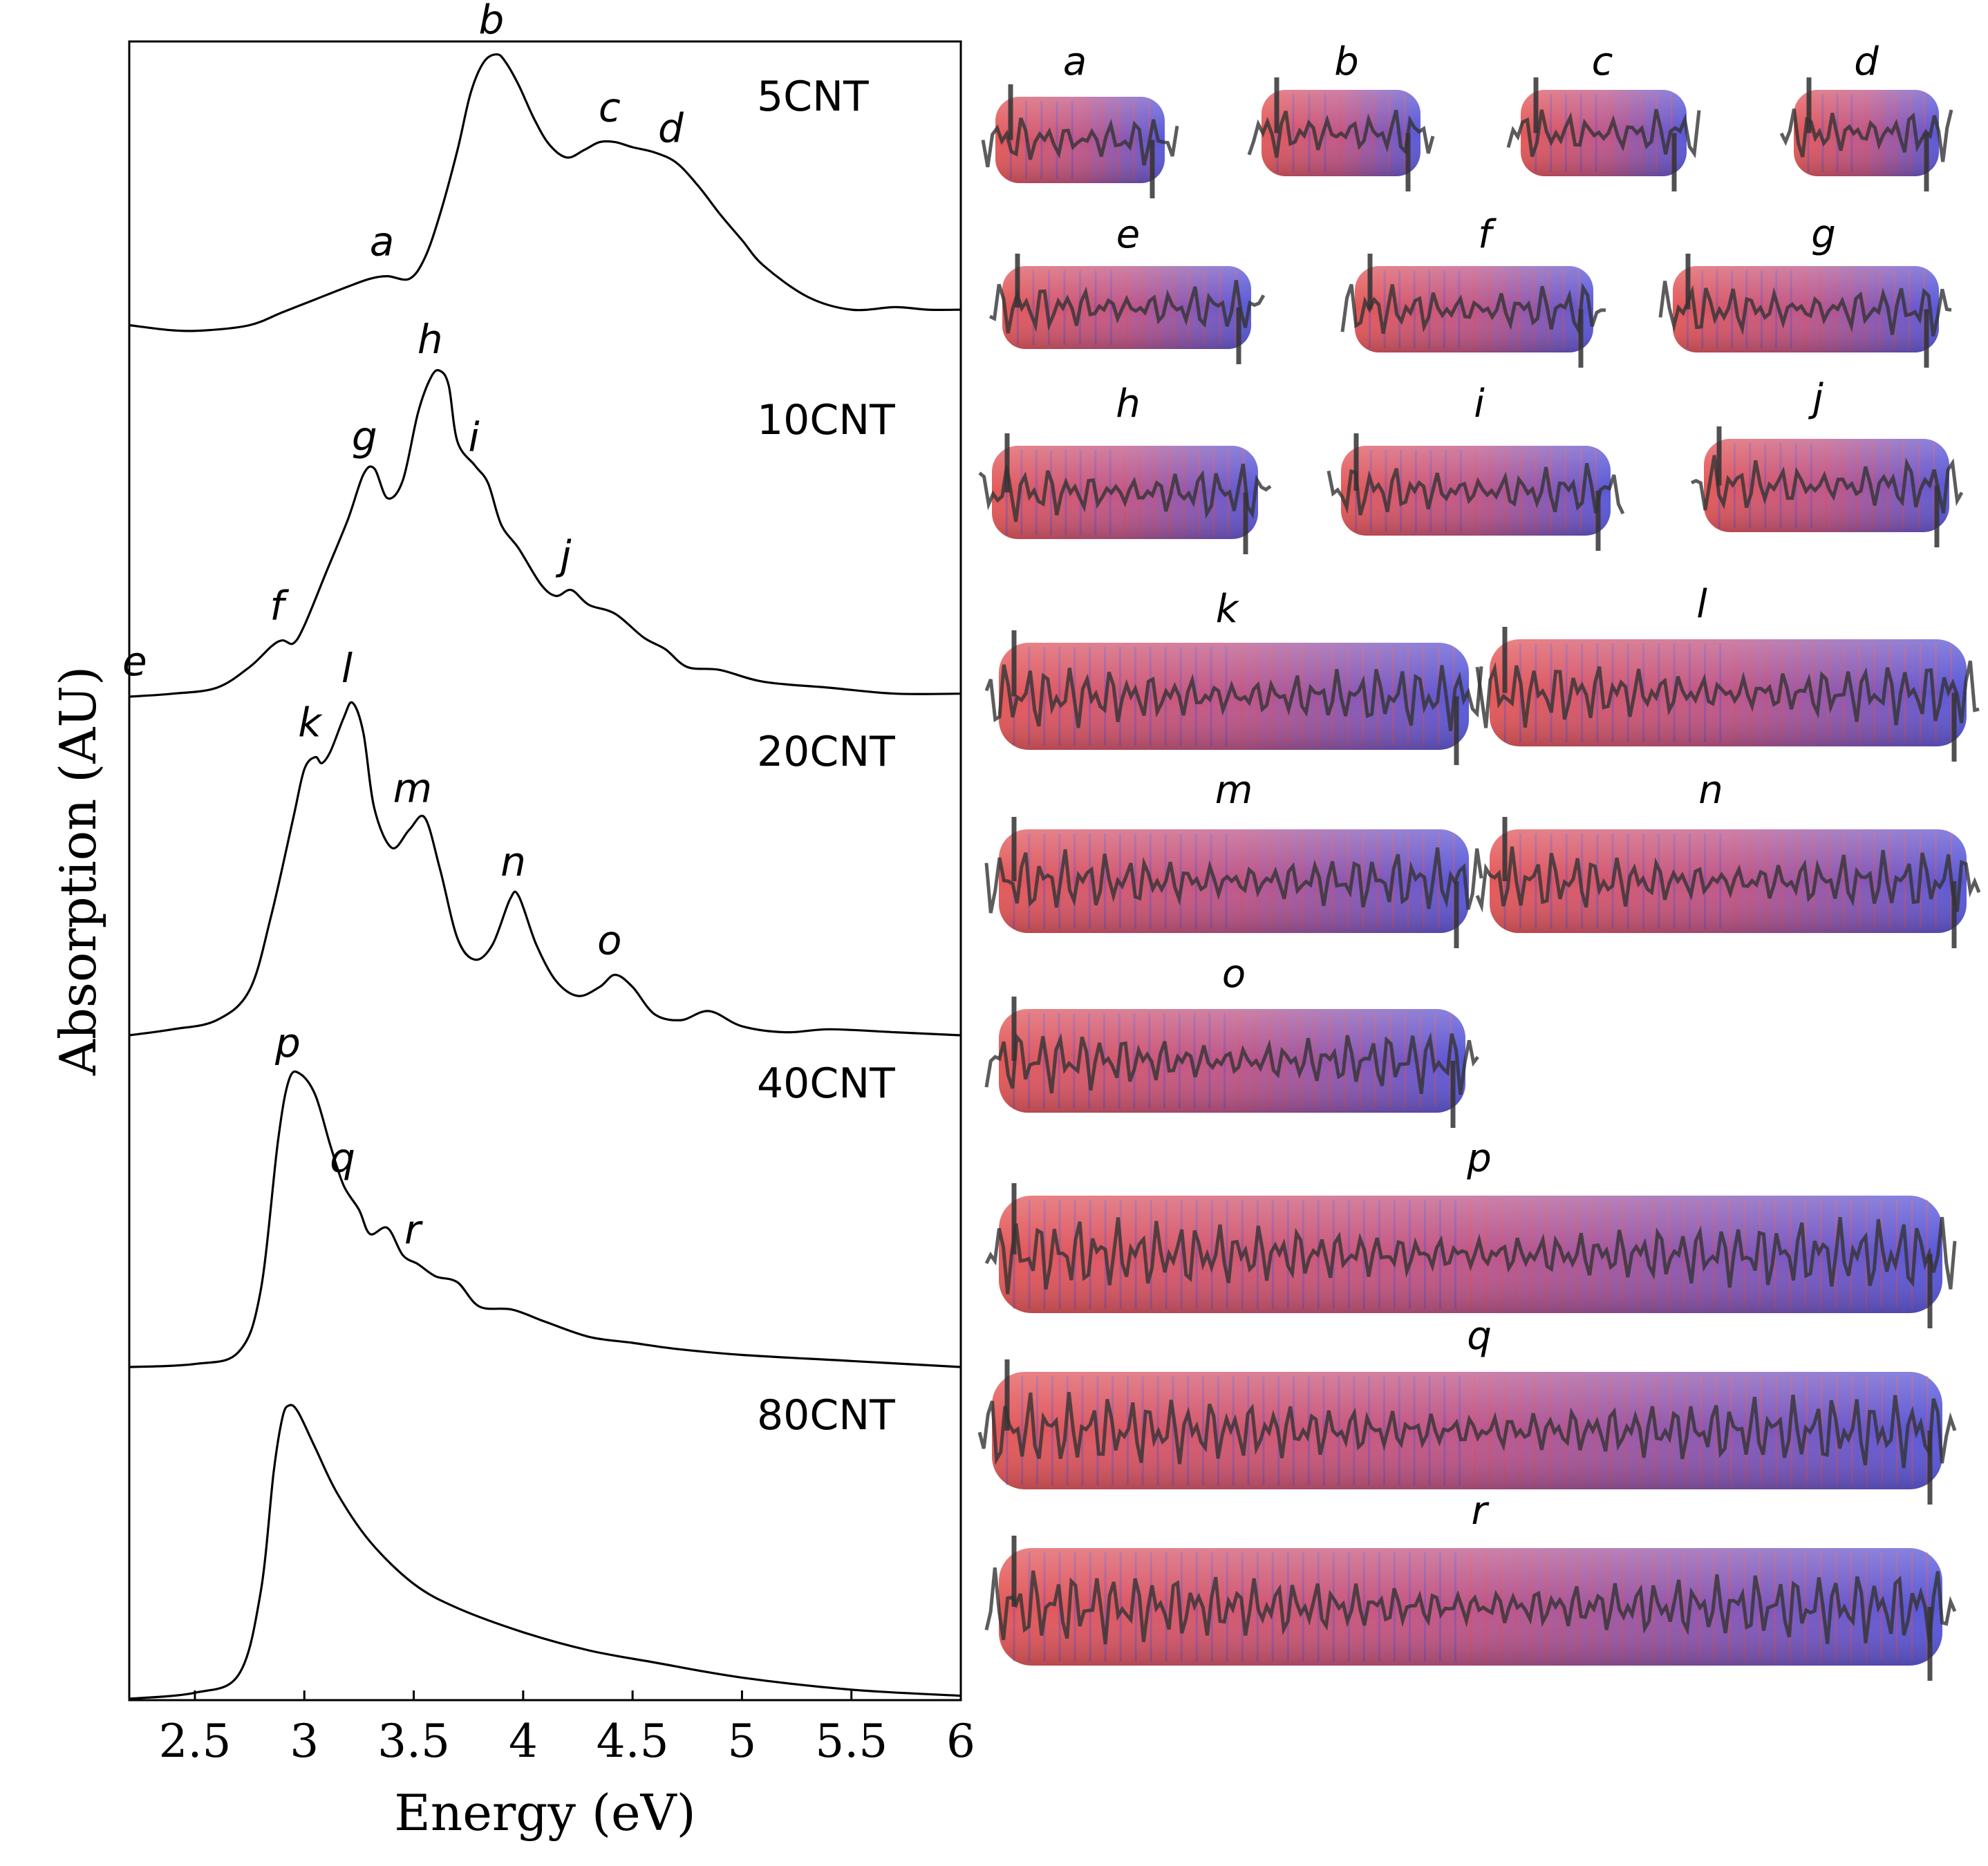 The height and width of the screenshot is (1866, 1988). I want to click on peak-label-d: d, so click(671, 127).